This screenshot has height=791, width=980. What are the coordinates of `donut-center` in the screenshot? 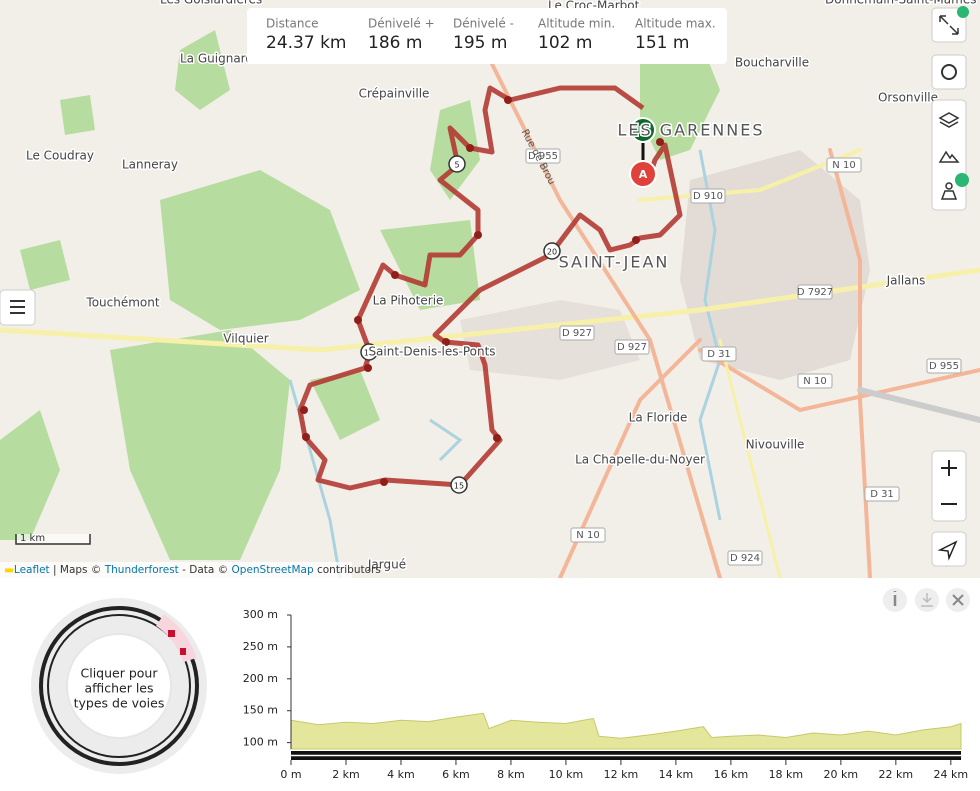 It's located at (119, 686).